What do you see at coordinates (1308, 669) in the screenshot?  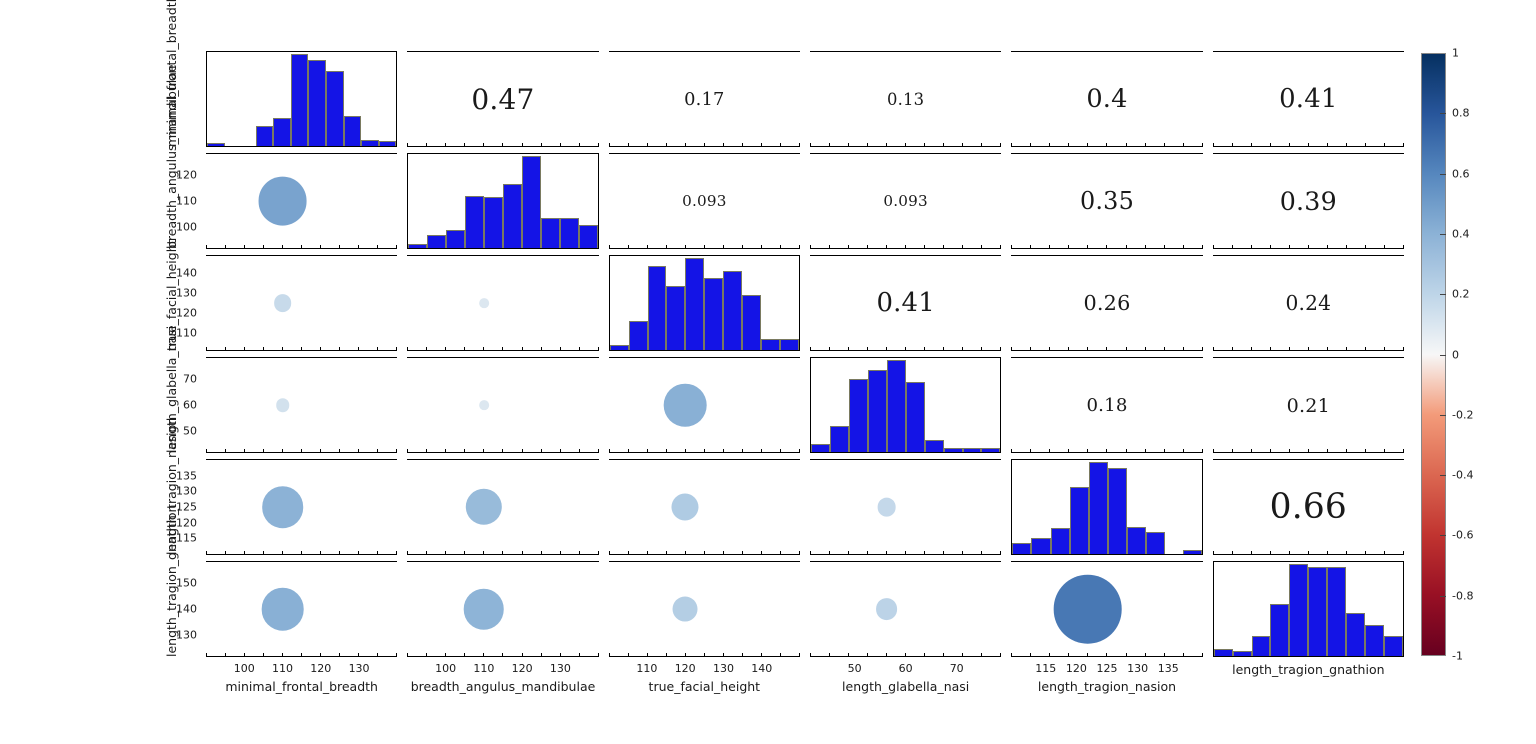 I see `x-axis-label-length_tragion_gnathion: length_tragion_gnathion` at bounding box center [1308, 669].